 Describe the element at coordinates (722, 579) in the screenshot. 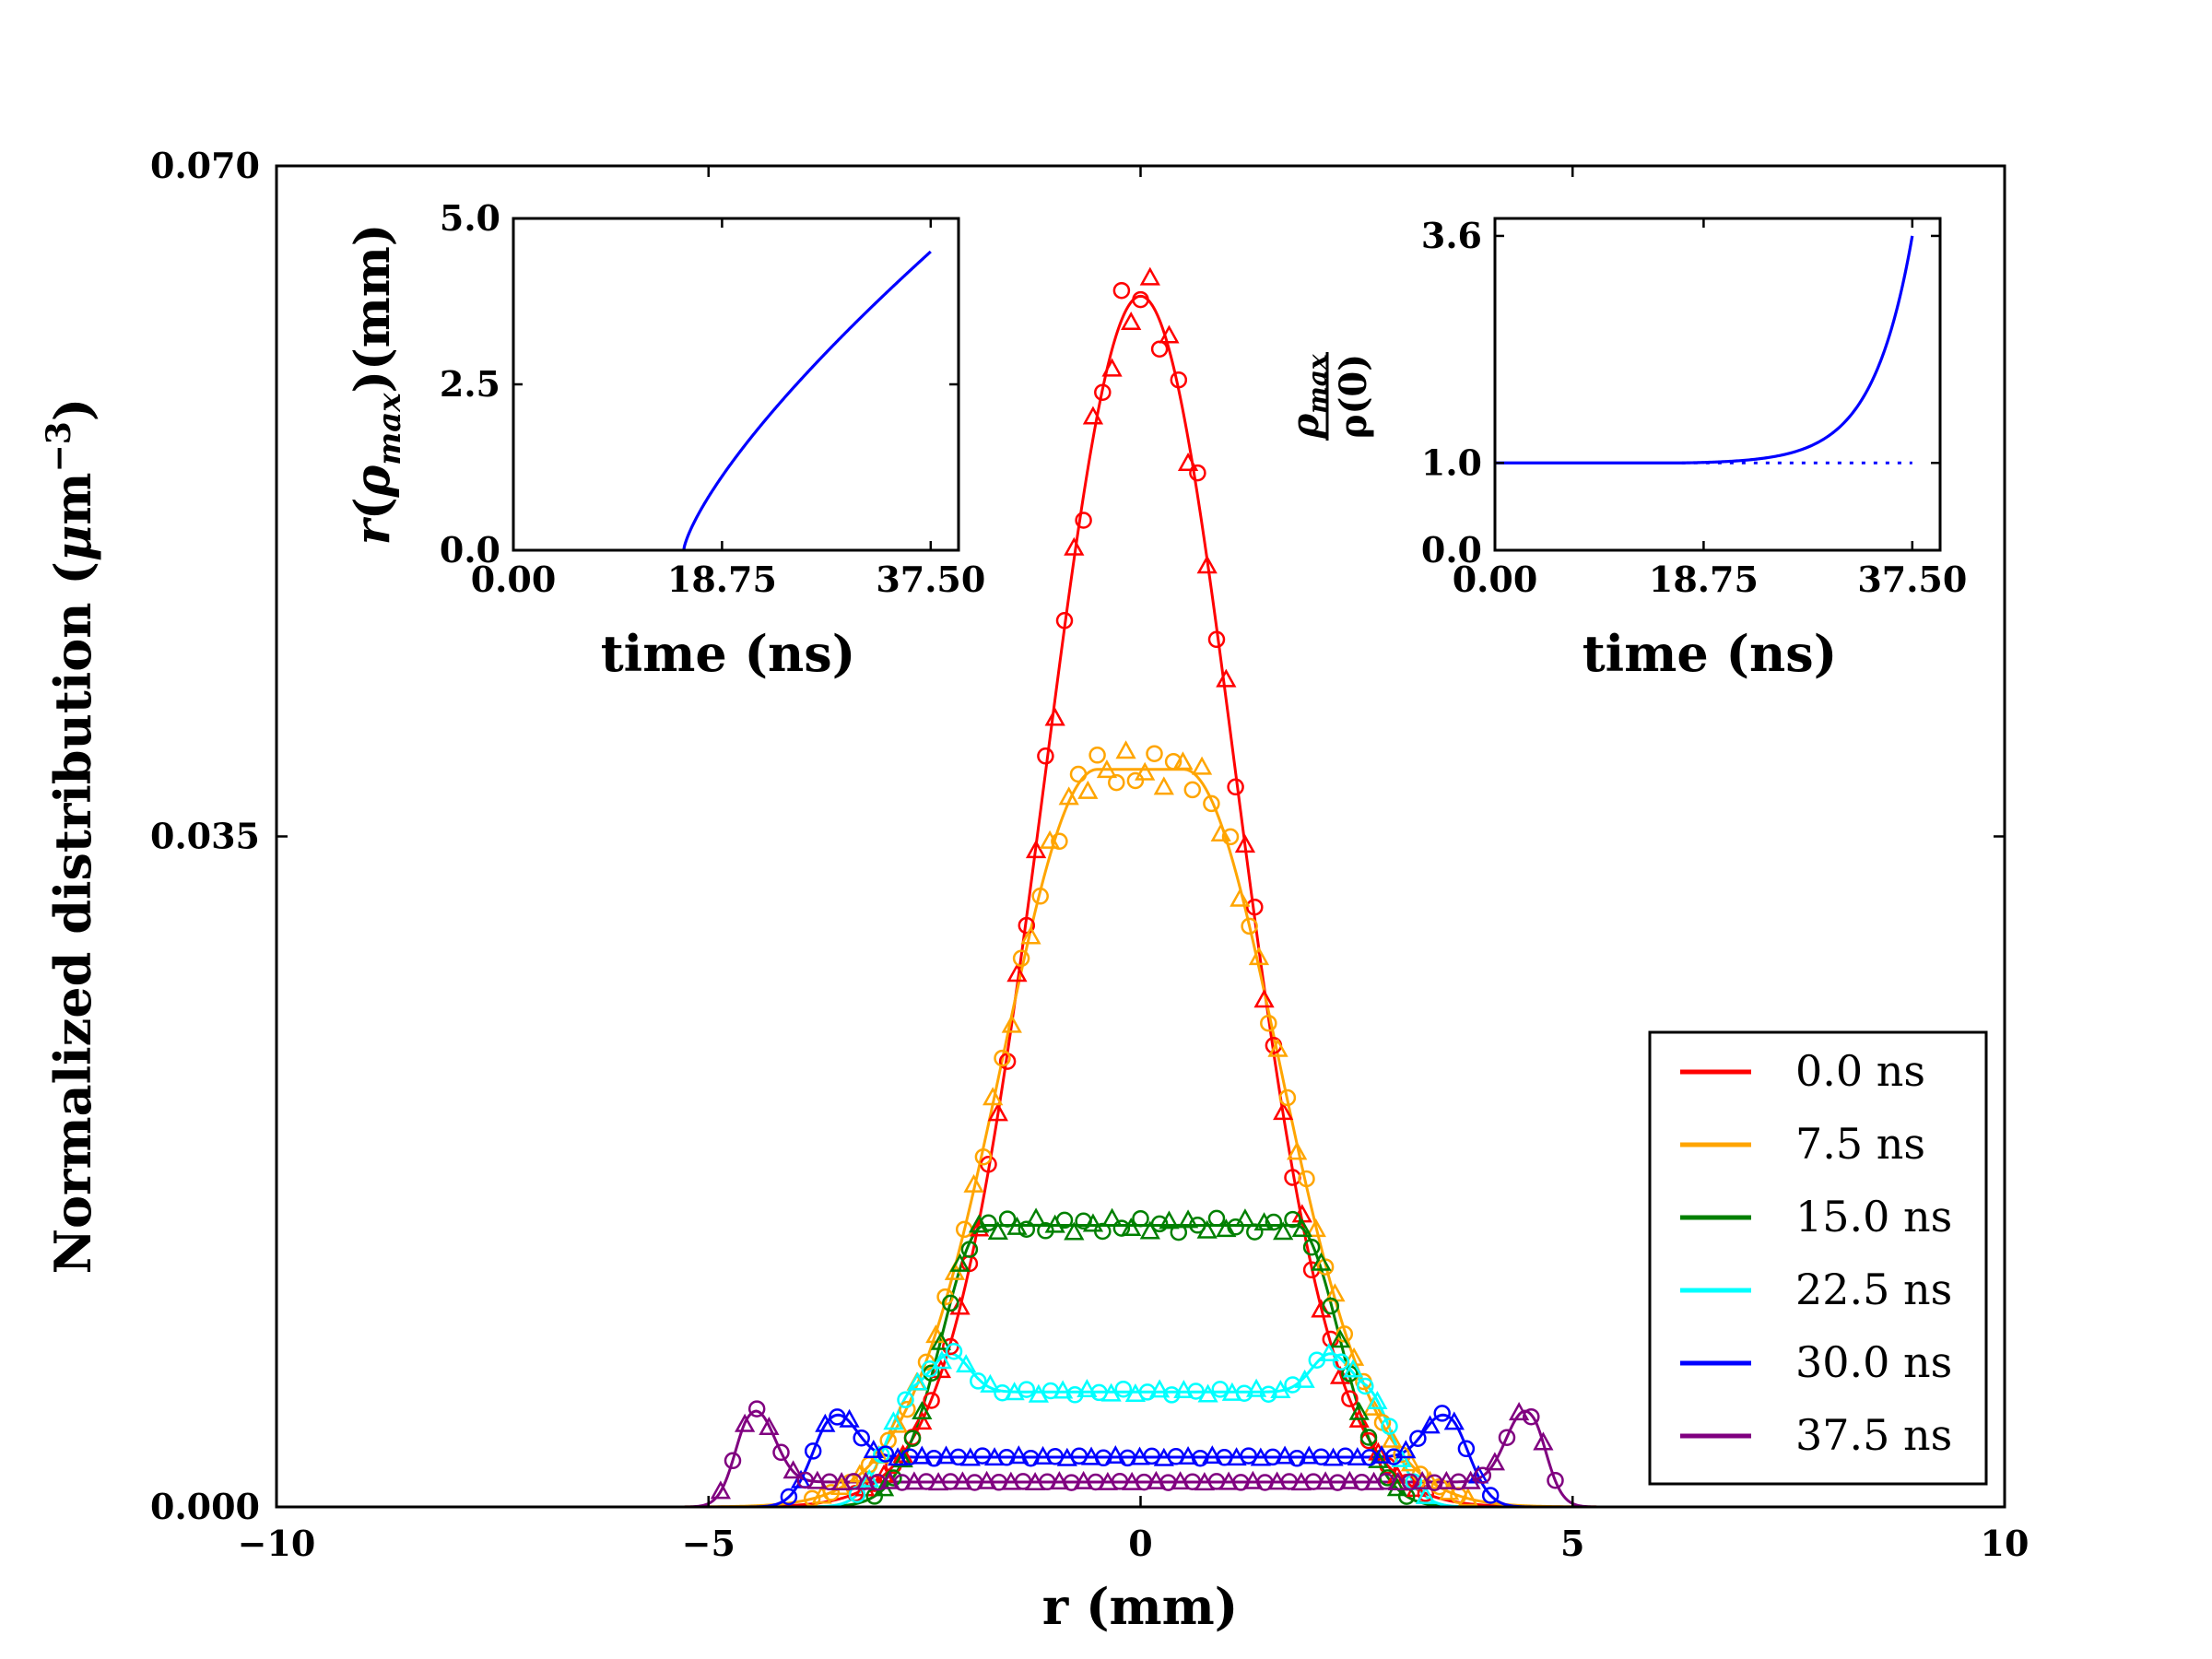

I see `inset-left-x-tick-label: 18.75` at that location.